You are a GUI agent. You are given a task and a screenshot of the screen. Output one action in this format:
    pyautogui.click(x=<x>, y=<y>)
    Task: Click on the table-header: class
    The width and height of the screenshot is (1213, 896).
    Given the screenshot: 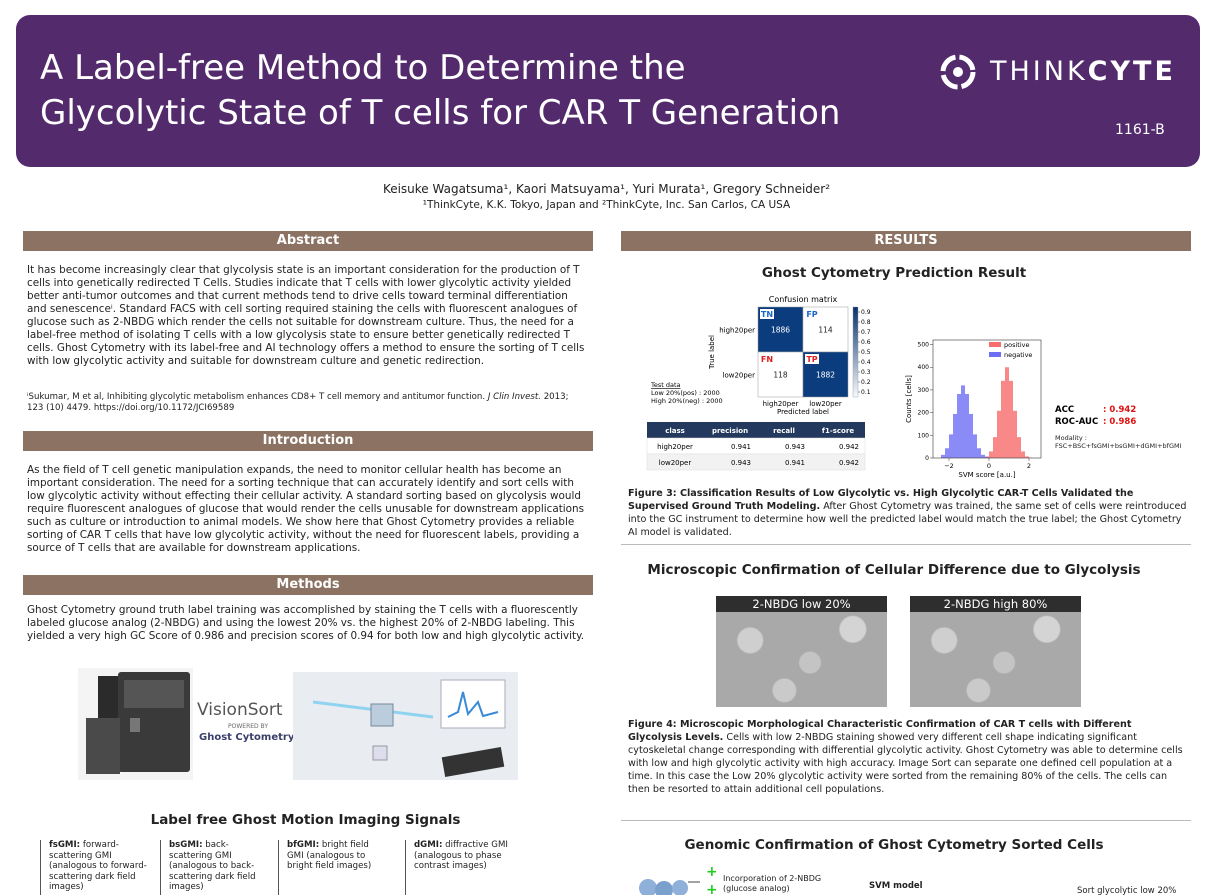 What is the action you would take?
    pyautogui.click(x=675, y=431)
    